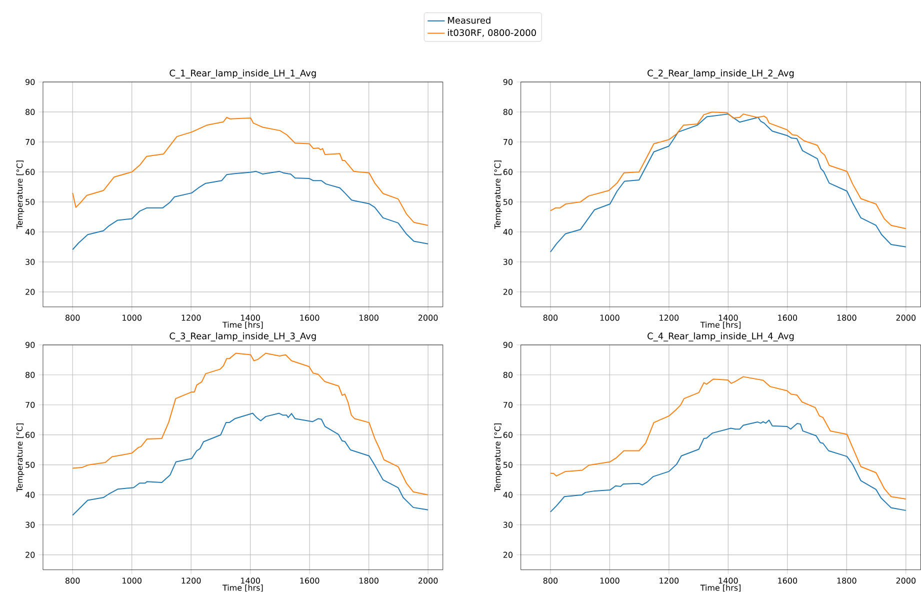  Describe the element at coordinates (492, 33) in the screenshot. I see `legend-label: it030RF, 0800-2000` at that location.